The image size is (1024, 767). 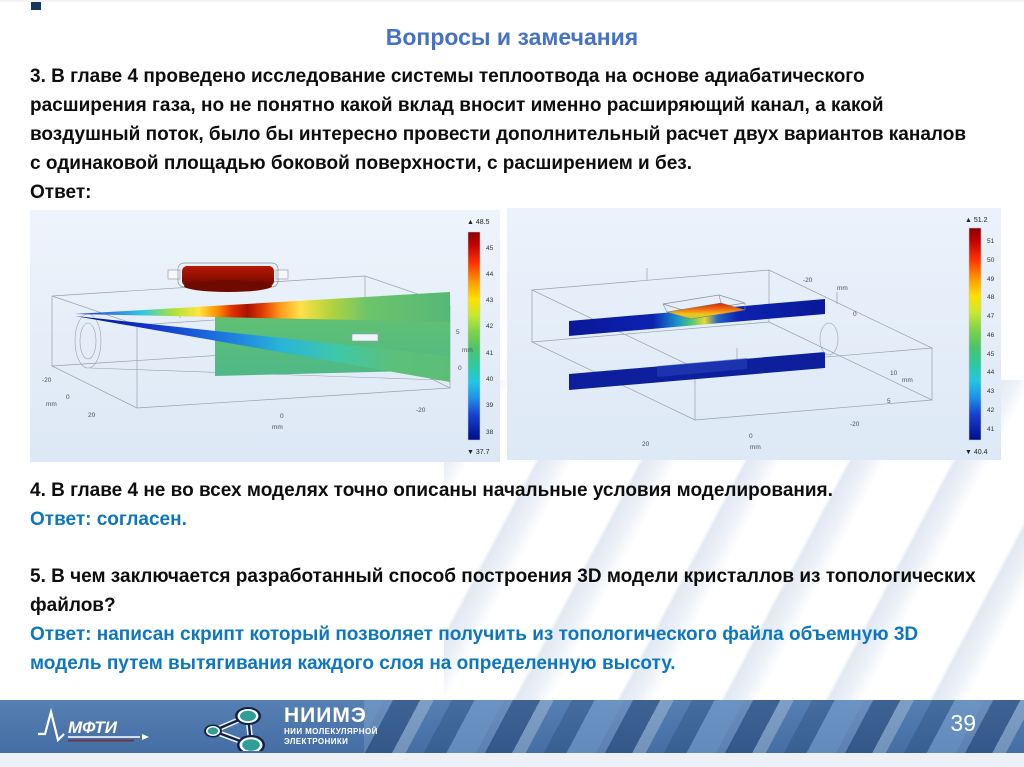 What do you see at coordinates (991, 297) in the screenshot?
I see `colorbar-tick-label: 48` at bounding box center [991, 297].